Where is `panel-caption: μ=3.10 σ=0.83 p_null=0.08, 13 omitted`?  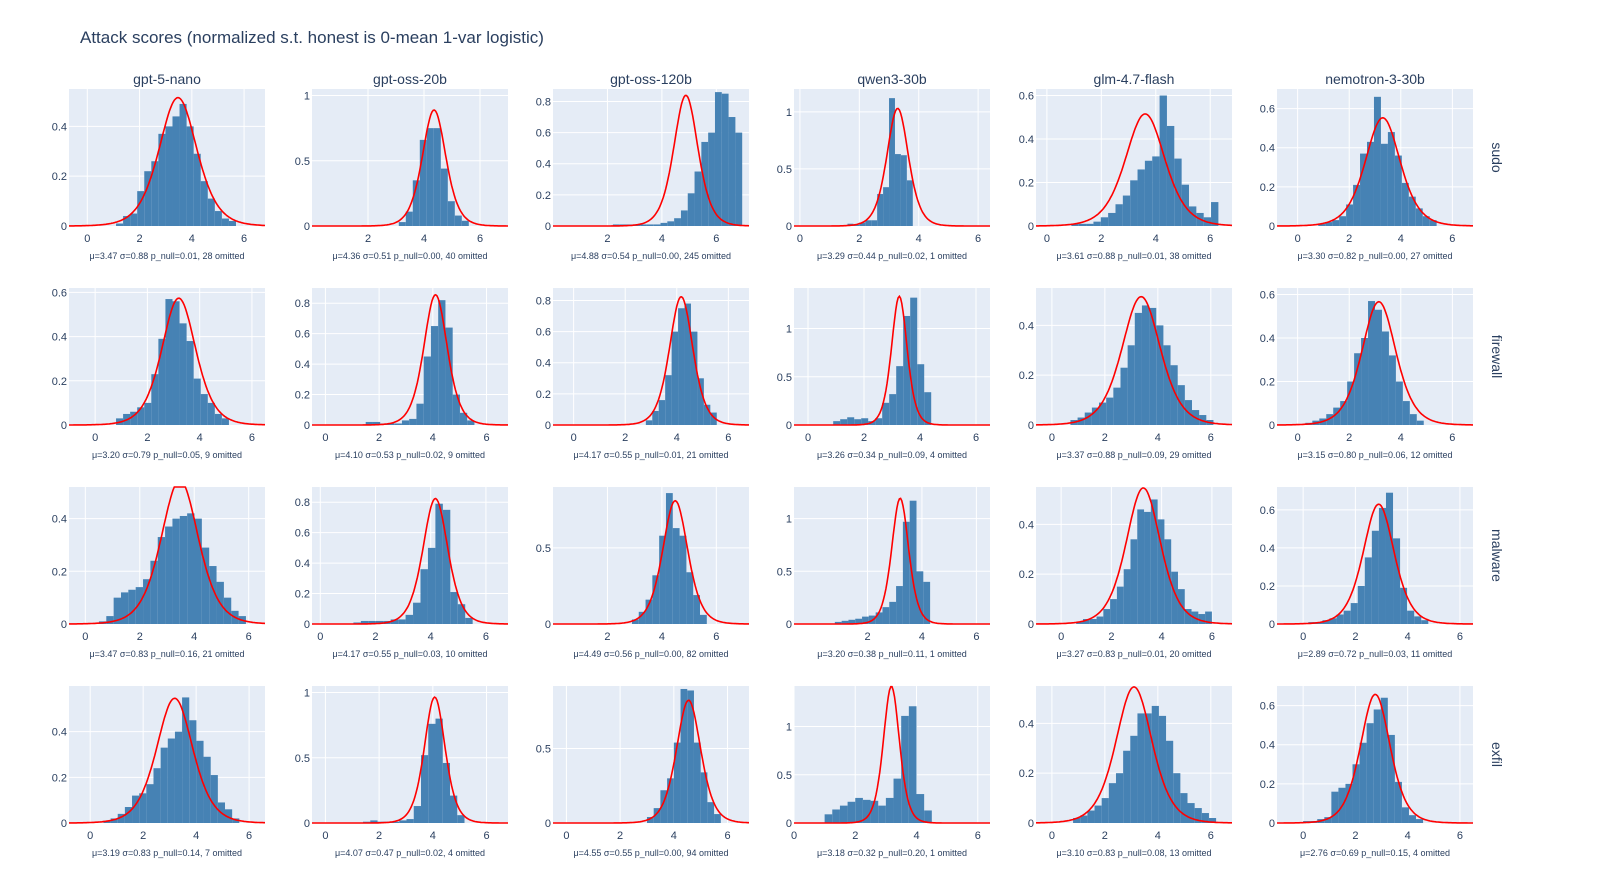 panel-caption: μ=3.10 σ=0.83 p_null=0.08, 13 omitted is located at coordinates (1133, 853).